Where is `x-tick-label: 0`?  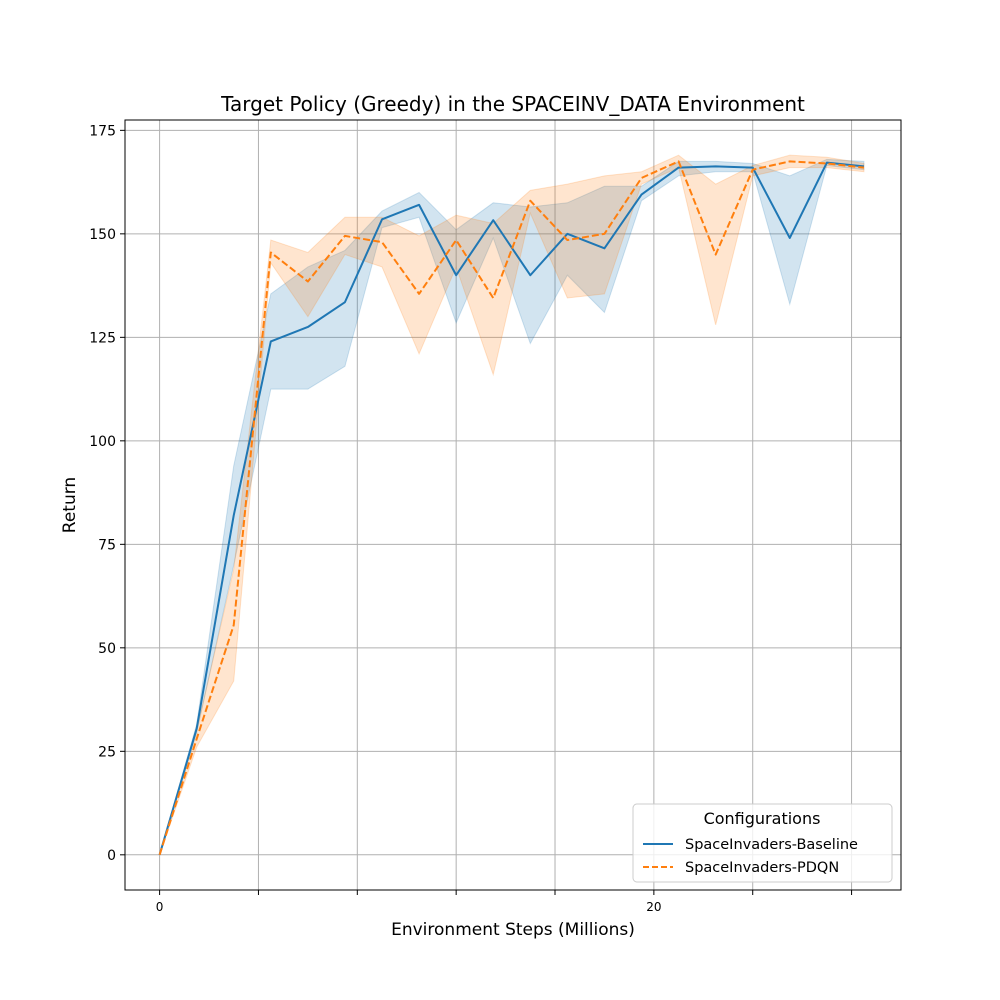 x-tick-label: 0 is located at coordinates (160, 907).